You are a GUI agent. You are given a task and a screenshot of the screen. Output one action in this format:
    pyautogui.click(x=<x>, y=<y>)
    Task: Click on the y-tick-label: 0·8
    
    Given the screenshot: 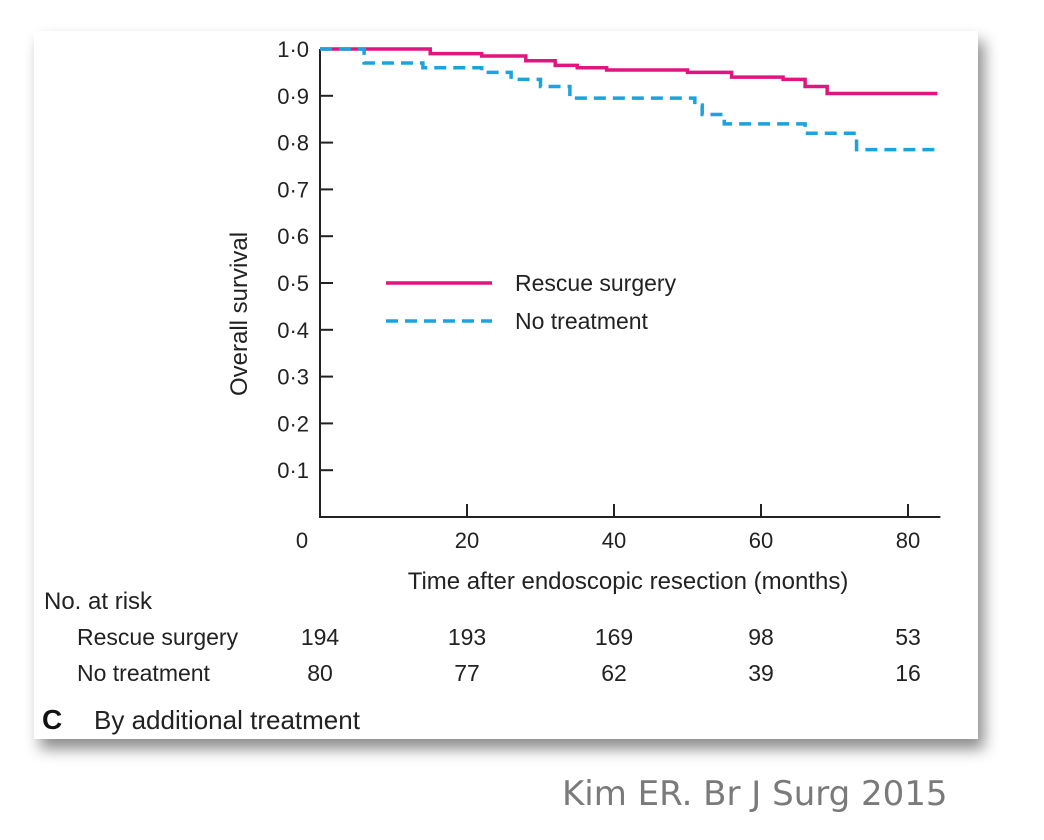 What is the action you would take?
    pyautogui.click(x=293, y=143)
    